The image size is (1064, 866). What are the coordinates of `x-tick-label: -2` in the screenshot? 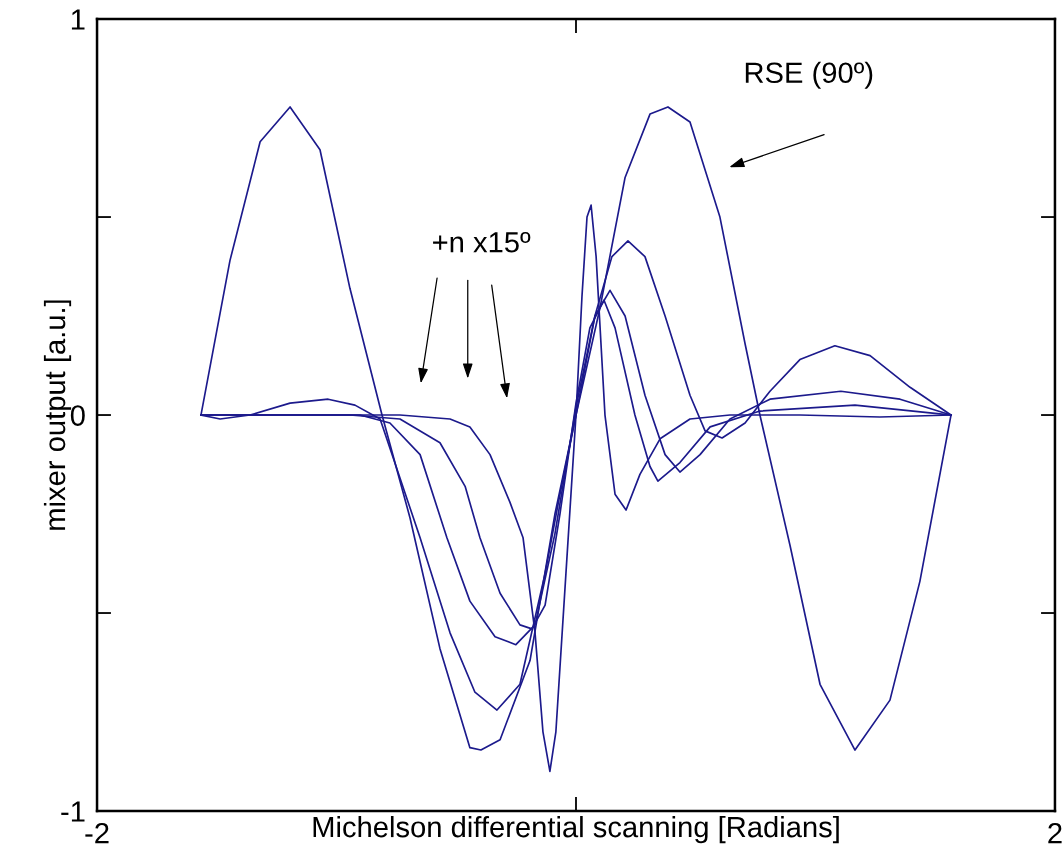 It's located at (97, 833).